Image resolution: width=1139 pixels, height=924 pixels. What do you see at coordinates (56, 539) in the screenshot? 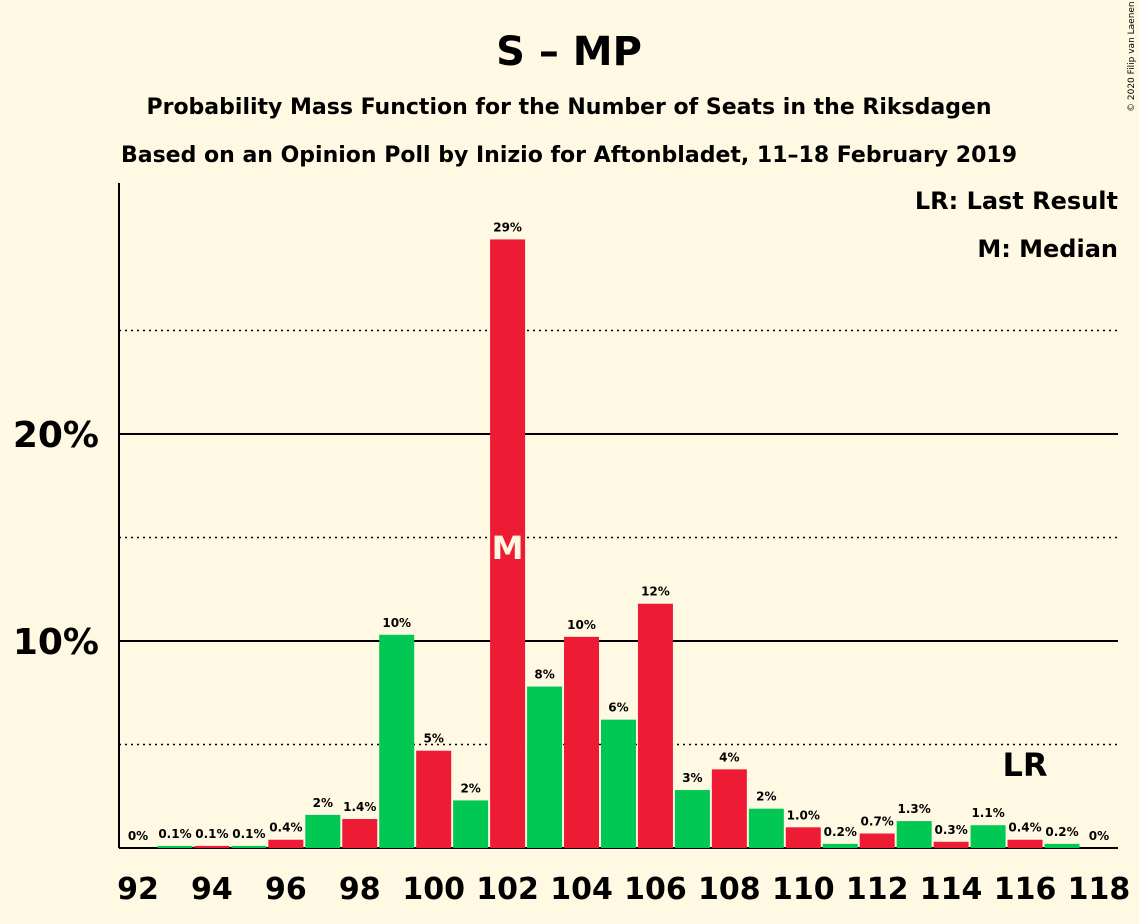
I see `y-tick-labels: 10% 20%` at bounding box center [56, 539].